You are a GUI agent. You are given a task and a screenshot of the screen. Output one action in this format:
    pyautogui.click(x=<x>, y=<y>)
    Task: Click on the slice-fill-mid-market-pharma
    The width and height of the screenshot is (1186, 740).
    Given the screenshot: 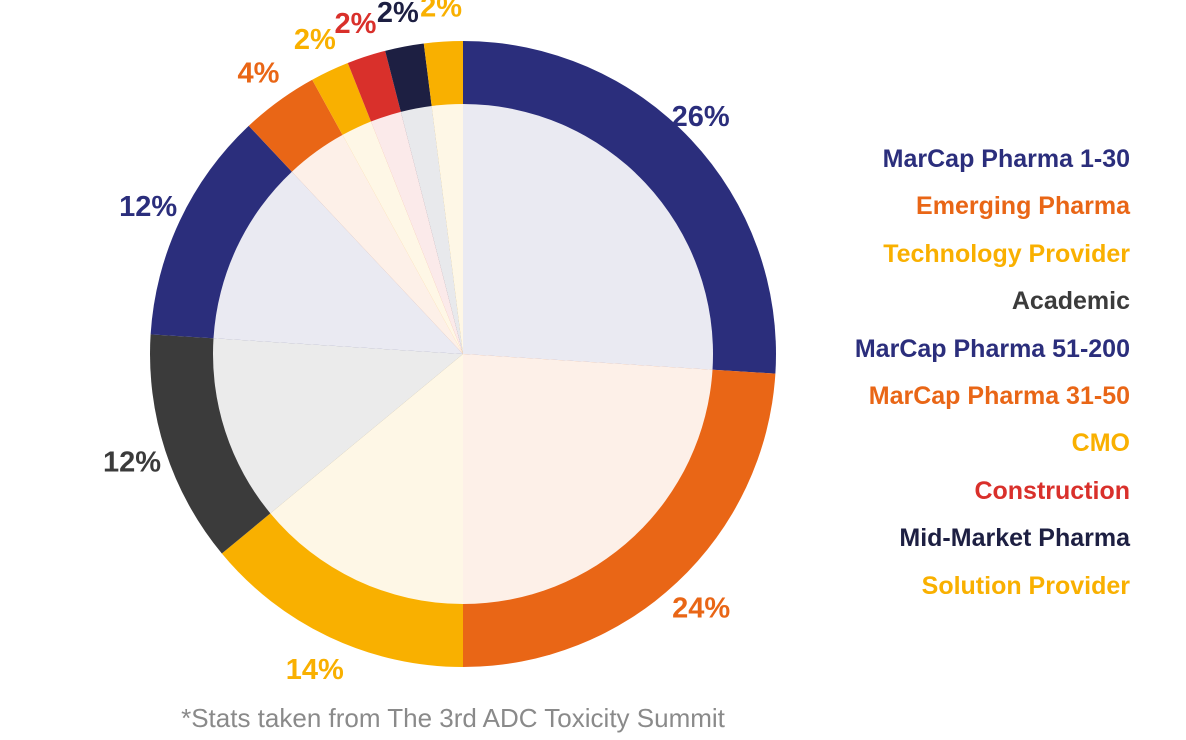 What is the action you would take?
    pyautogui.click(x=431, y=229)
    